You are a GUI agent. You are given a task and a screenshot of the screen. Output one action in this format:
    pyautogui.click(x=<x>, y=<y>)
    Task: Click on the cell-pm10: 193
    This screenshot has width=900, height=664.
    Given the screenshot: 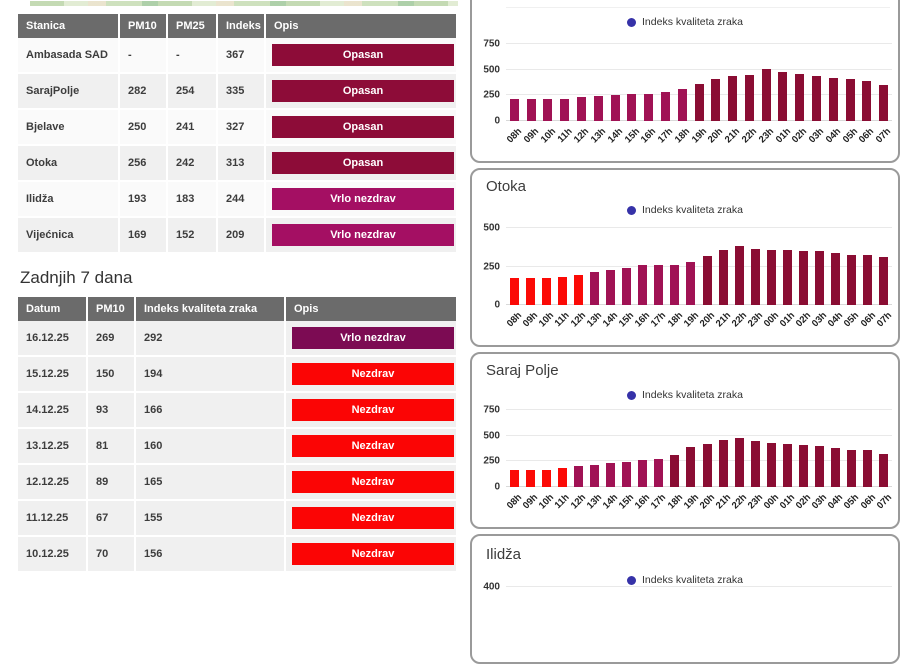 What is the action you would take?
    pyautogui.click(x=144, y=200)
    